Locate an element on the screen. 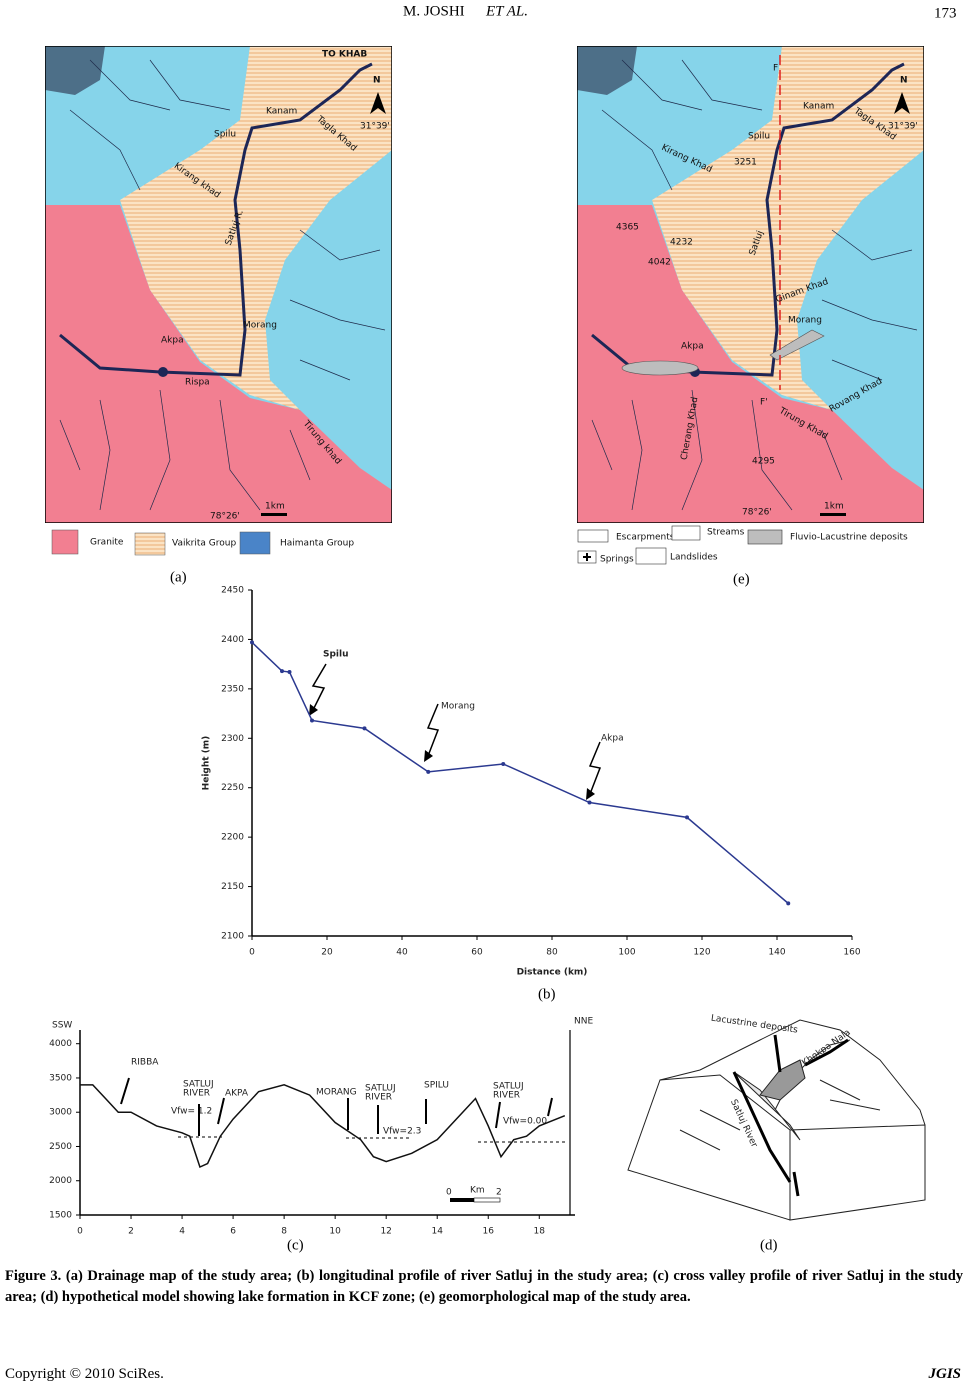 The image size is (966, 1386). map-label: F is located at coordinates (775, 69).